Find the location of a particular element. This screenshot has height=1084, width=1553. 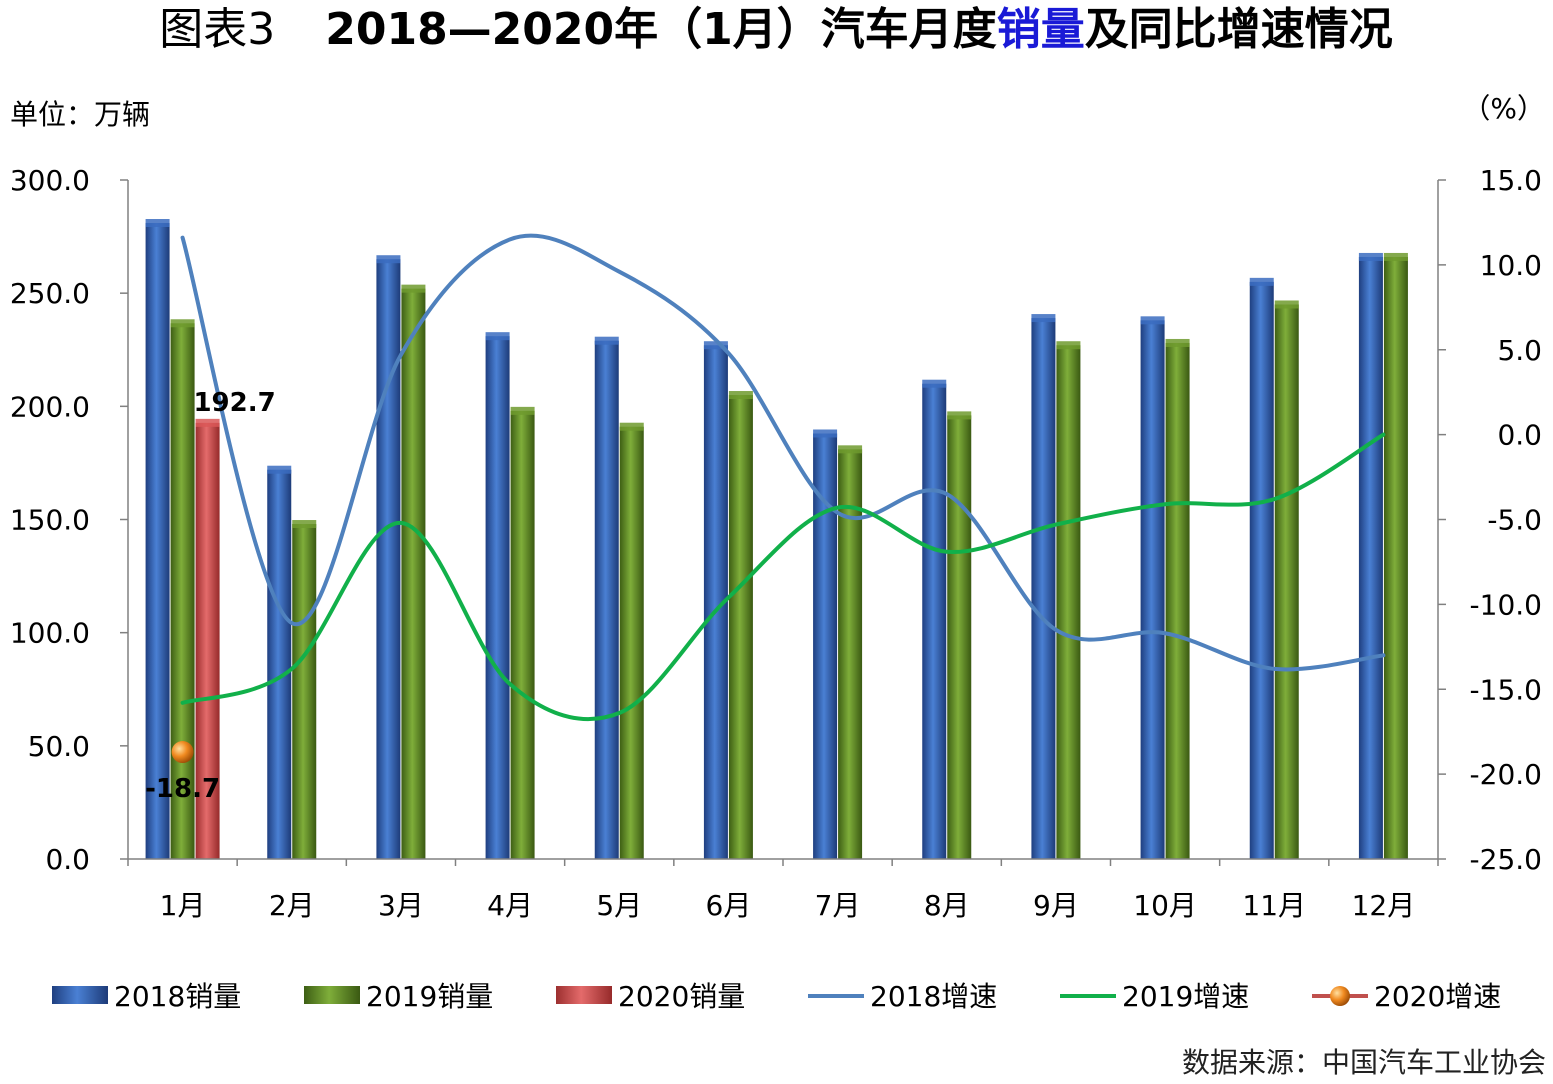

right-axis: -25.0 -20.0 -15.0 -10.0 -5.0 0.0 5.0 10.0 15.0 is located at coordinates (1489, 520).